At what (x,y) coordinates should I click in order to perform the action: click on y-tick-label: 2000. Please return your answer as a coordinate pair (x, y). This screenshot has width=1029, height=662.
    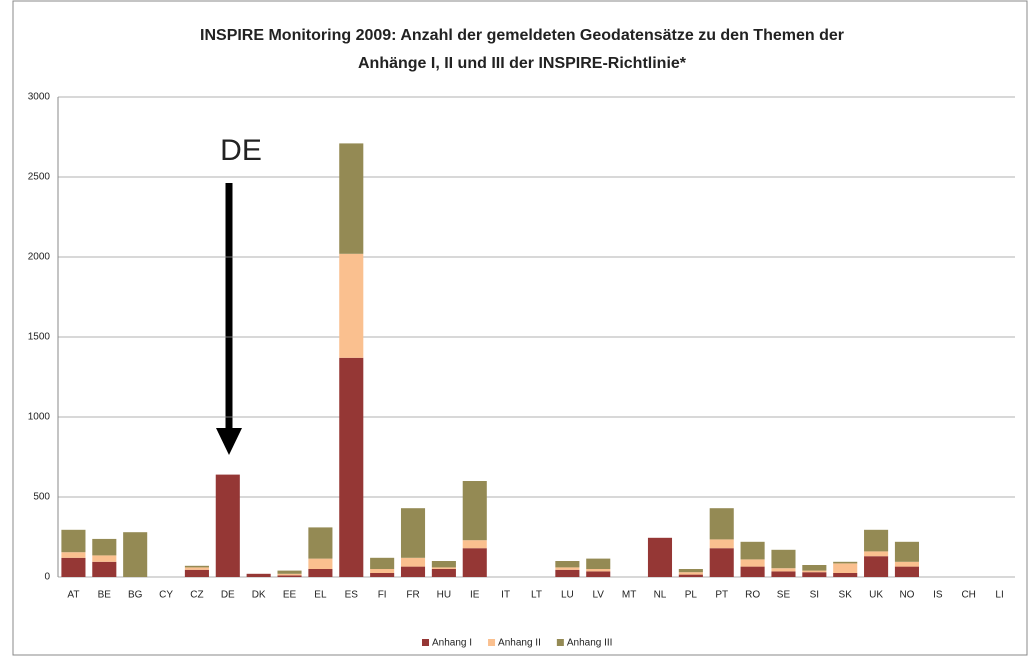
    Looking at the image, I should click on (39, 257).